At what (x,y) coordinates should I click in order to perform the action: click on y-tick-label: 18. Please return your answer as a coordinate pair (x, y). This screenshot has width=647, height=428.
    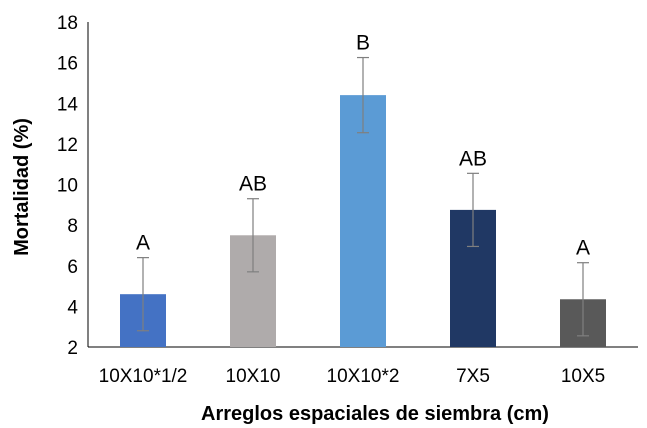
    Looking at the image, I should click on (67, 23).